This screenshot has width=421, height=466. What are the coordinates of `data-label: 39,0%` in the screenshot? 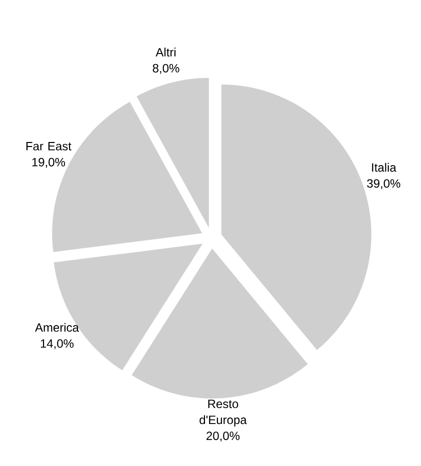 It's located at (383, 184).